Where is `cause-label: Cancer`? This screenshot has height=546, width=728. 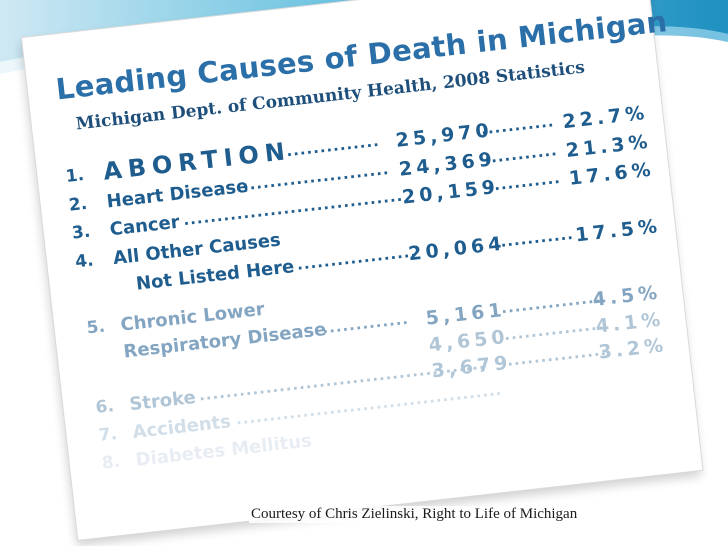 cause-label: Cancer is located at coordinates (144, 226).